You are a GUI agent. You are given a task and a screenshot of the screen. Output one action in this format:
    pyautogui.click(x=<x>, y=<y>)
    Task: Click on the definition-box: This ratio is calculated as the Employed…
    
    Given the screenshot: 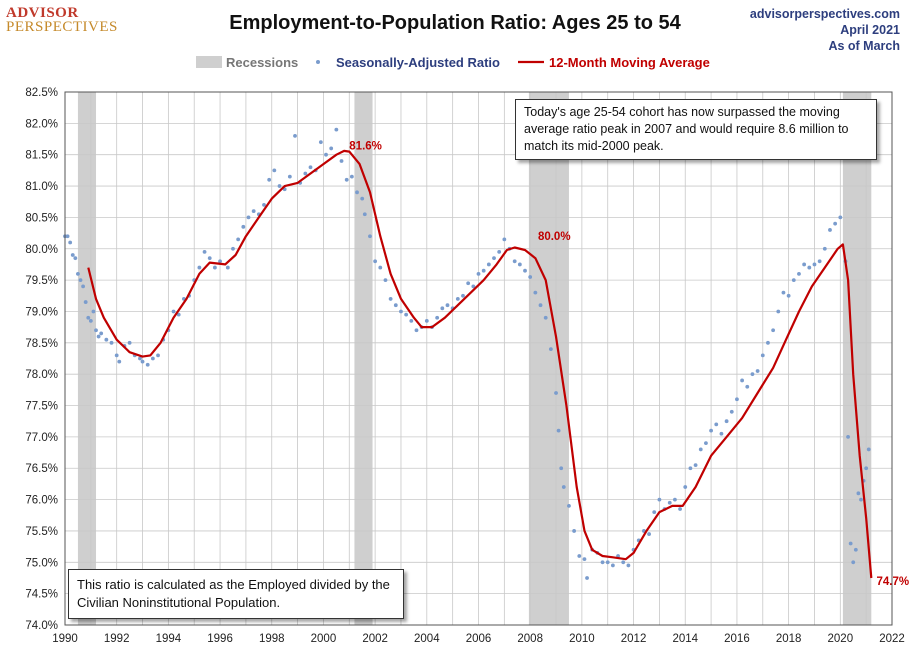 What is the action you would take?
    pyautogui.click(x=236, y=594)
    